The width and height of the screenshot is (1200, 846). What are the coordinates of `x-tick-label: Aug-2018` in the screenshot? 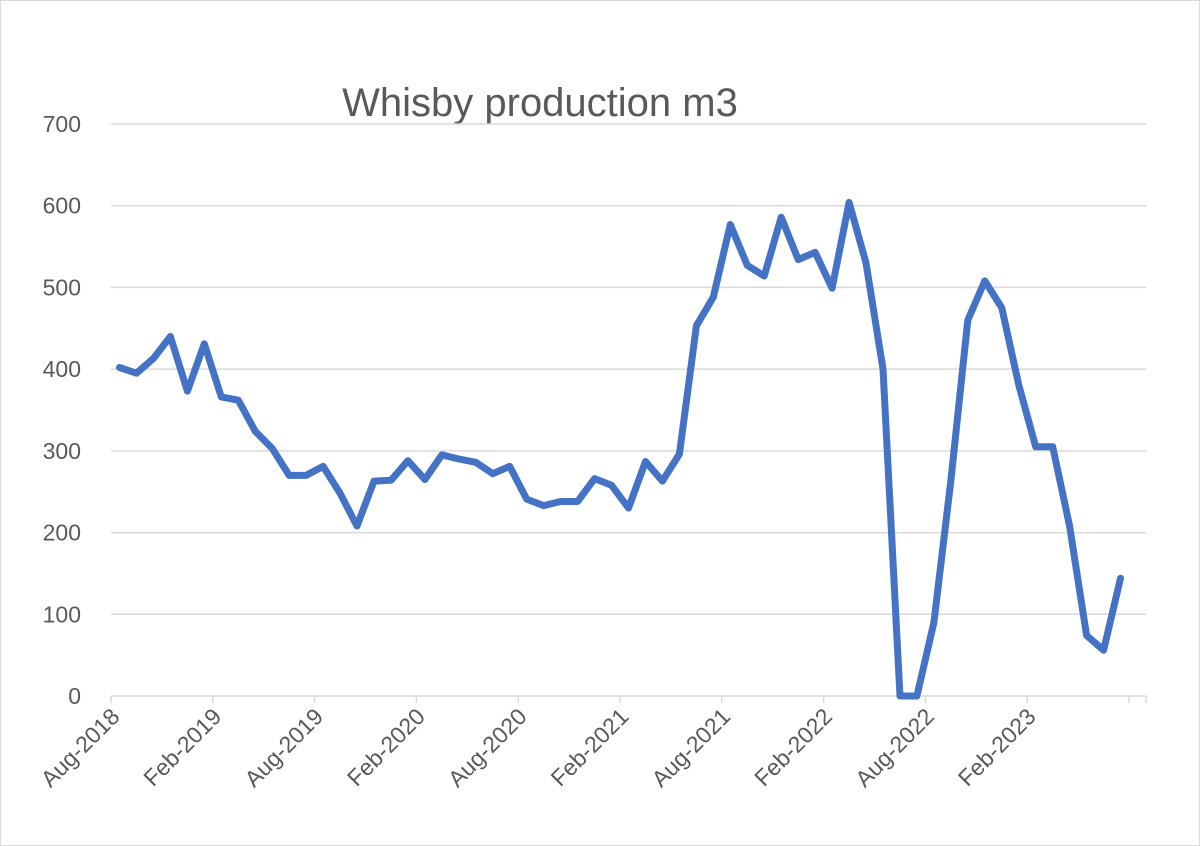 It's located at (80, 747).